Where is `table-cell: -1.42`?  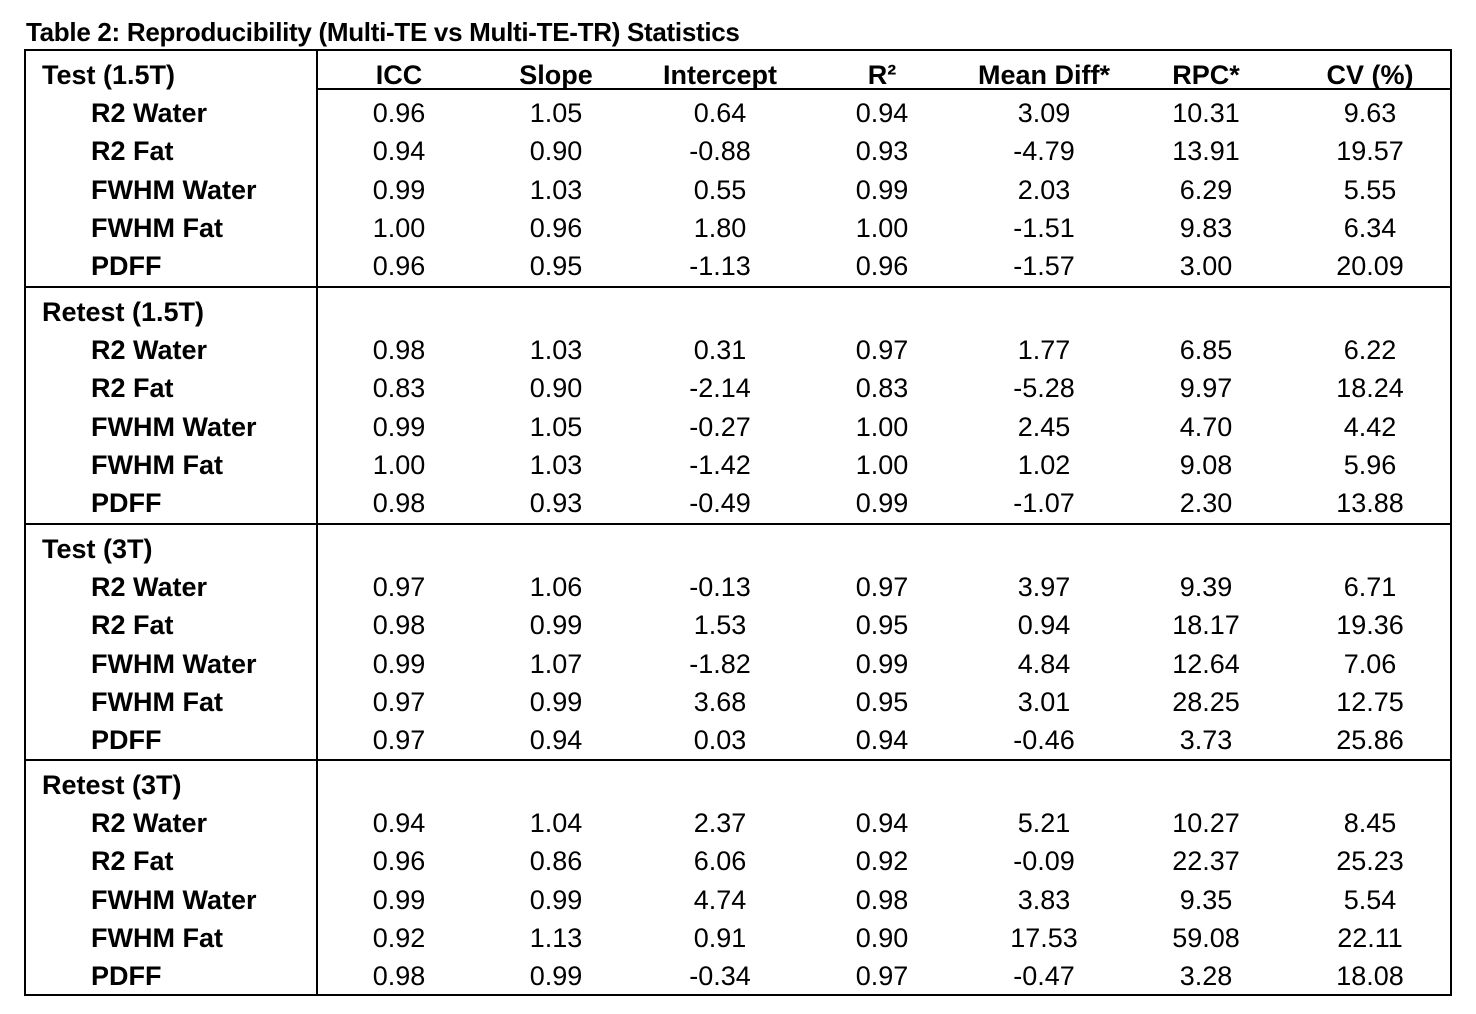
table-cell: -1.42 is located at coordinates (720, 464).